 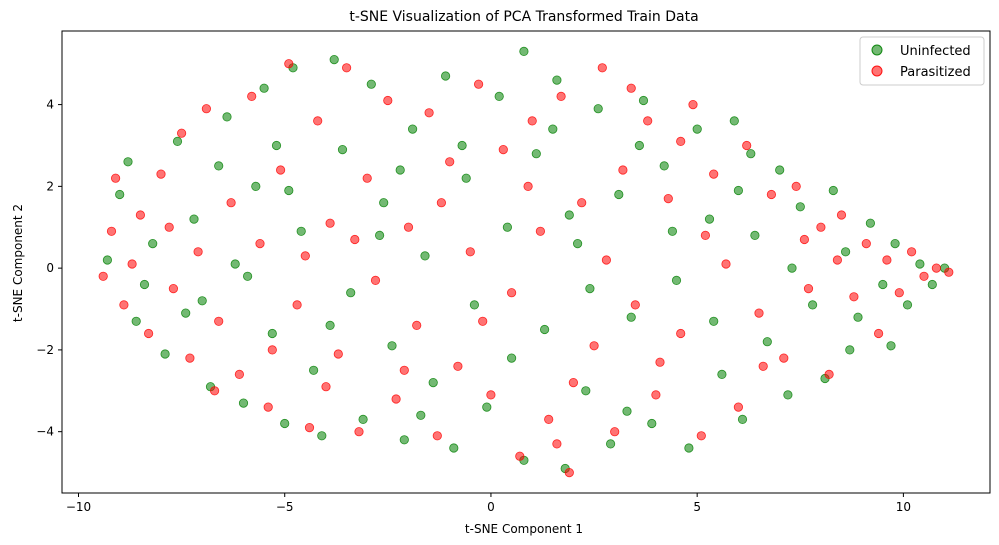 What do you see at coordinates (45, 350) in the screenshot?
I see `y-tick-label: −2` at bounding box center [45, 350].